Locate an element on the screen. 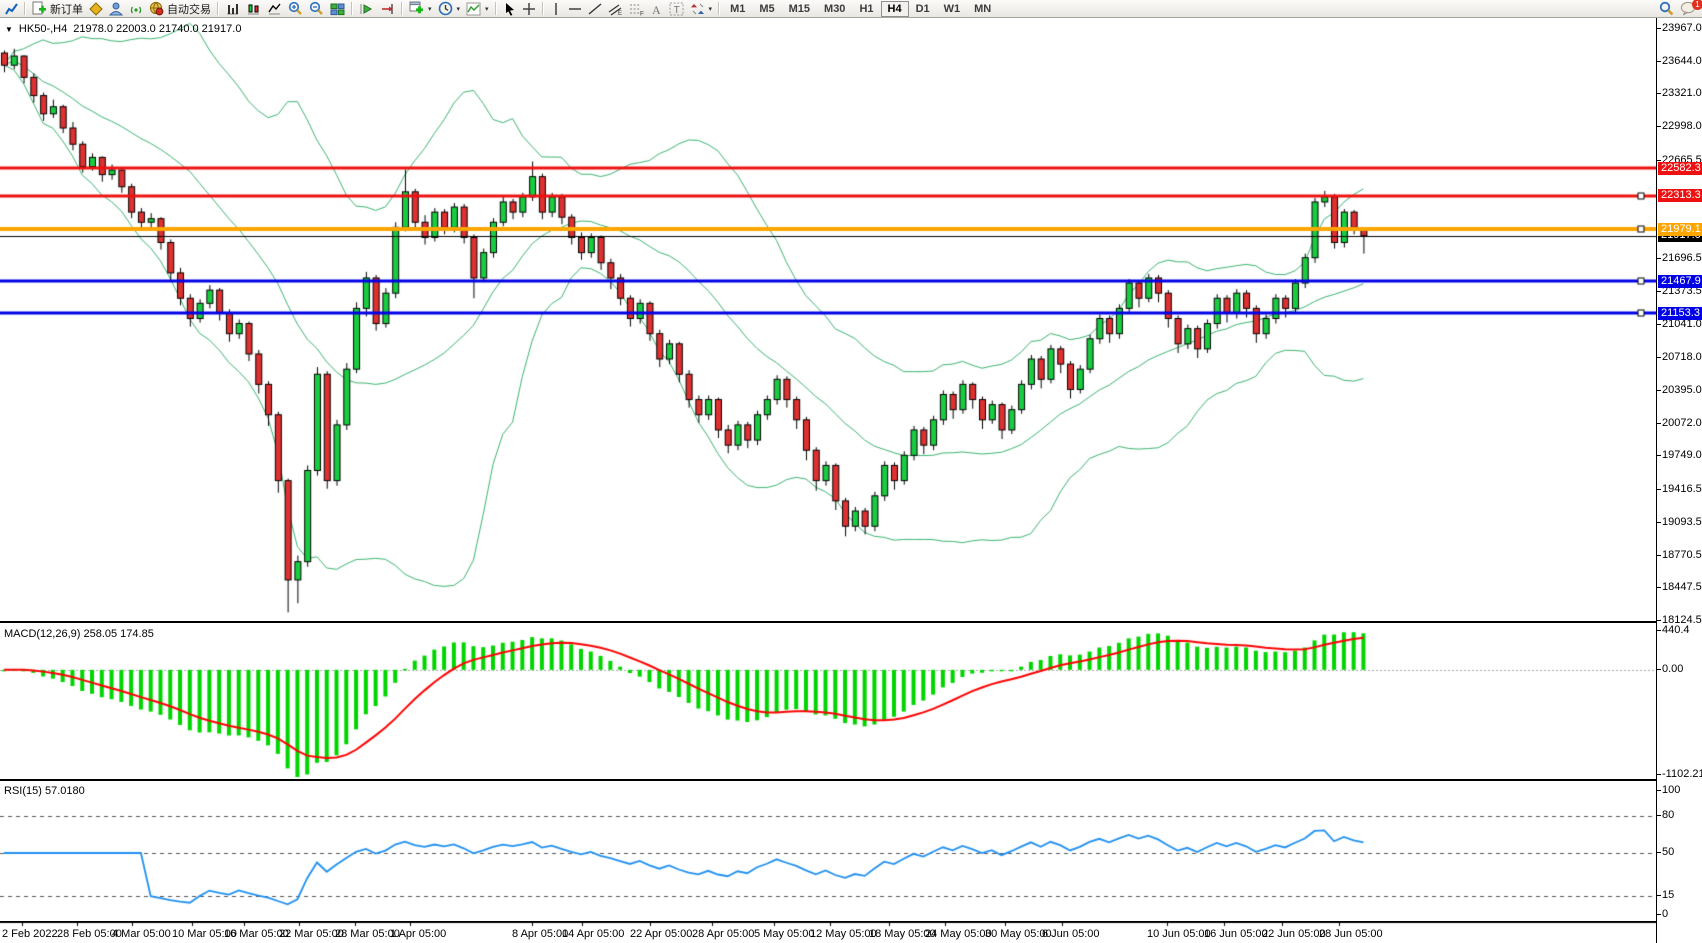 The height and width of the screenshot is (943, 1702). text-label-icon: T is located at coordinates (676, 9).